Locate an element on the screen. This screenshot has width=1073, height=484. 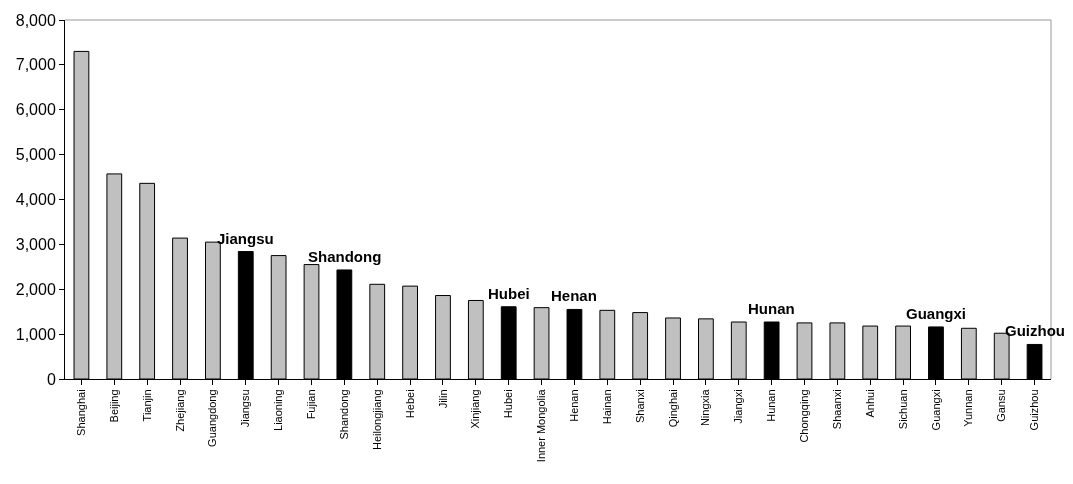
y-tick-label: 6,000 is located at coordinates (35, 110).